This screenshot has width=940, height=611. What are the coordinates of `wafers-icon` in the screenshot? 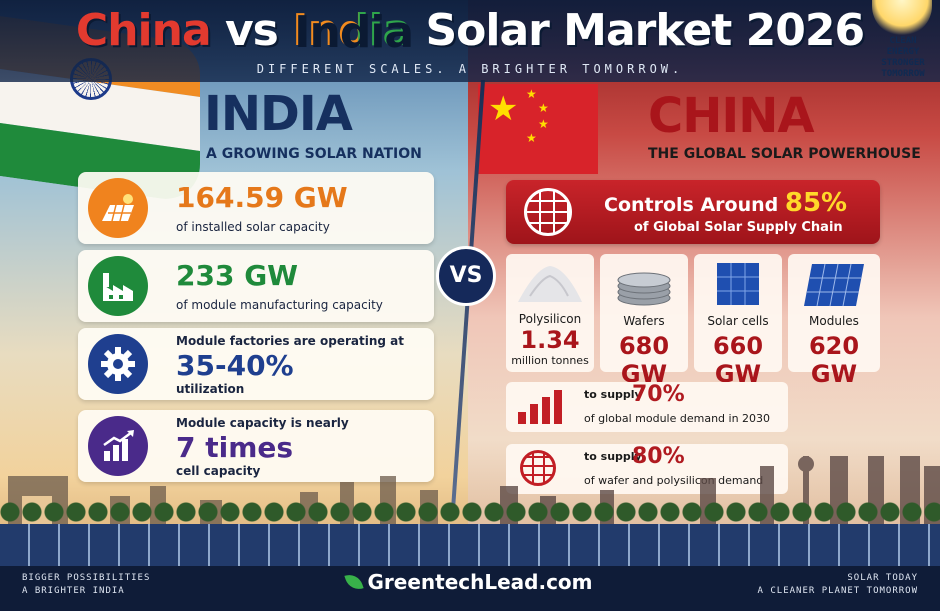 It's located at (644, 289).